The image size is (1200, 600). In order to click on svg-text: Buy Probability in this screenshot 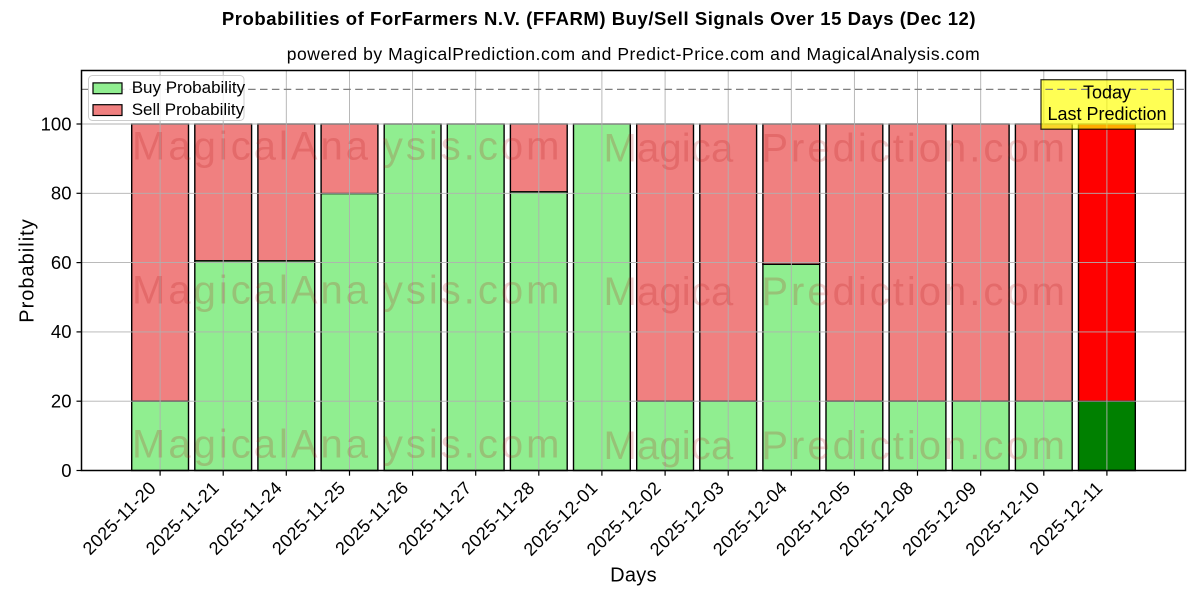, I will do `click(189, 87)`.